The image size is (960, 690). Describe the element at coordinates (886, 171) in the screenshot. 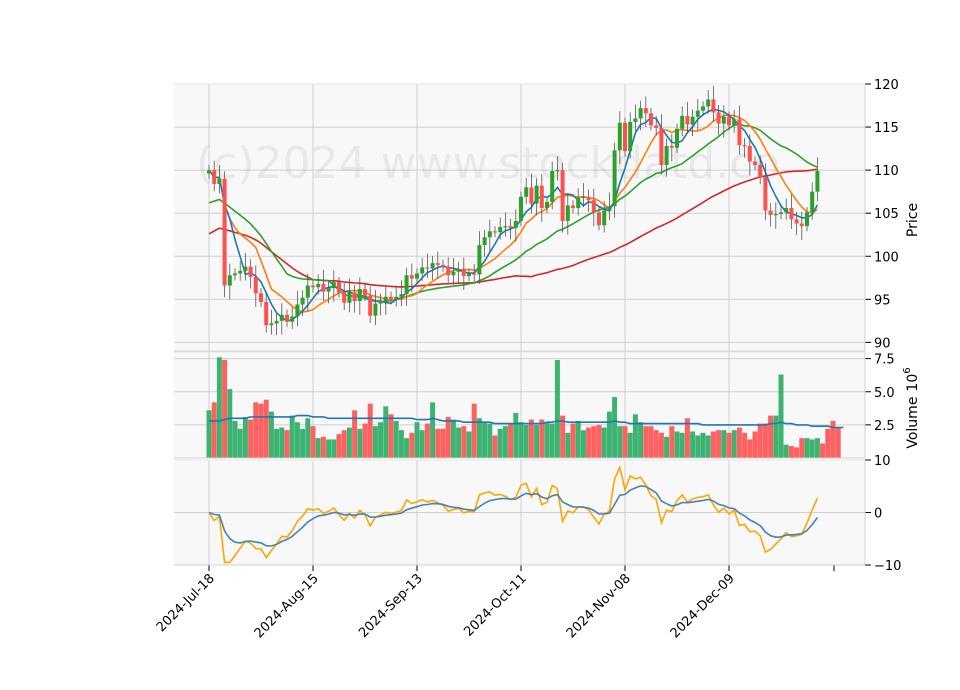

I see `price-tick-label: 110` at that location.